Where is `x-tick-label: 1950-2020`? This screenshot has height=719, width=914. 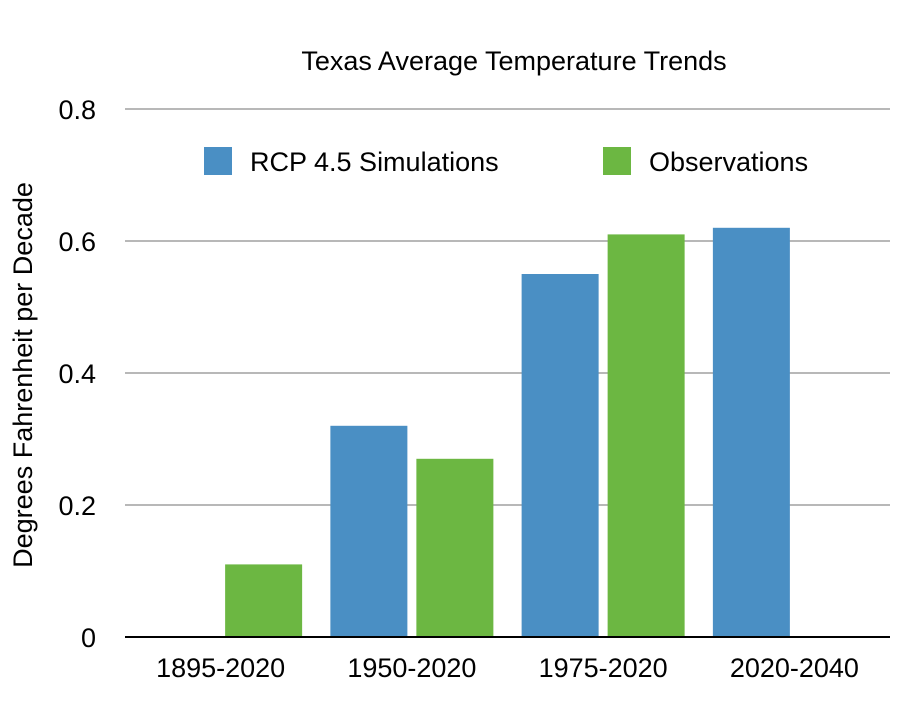
x-tick-label: 1950-2020 is located at coordinates (411, 668).